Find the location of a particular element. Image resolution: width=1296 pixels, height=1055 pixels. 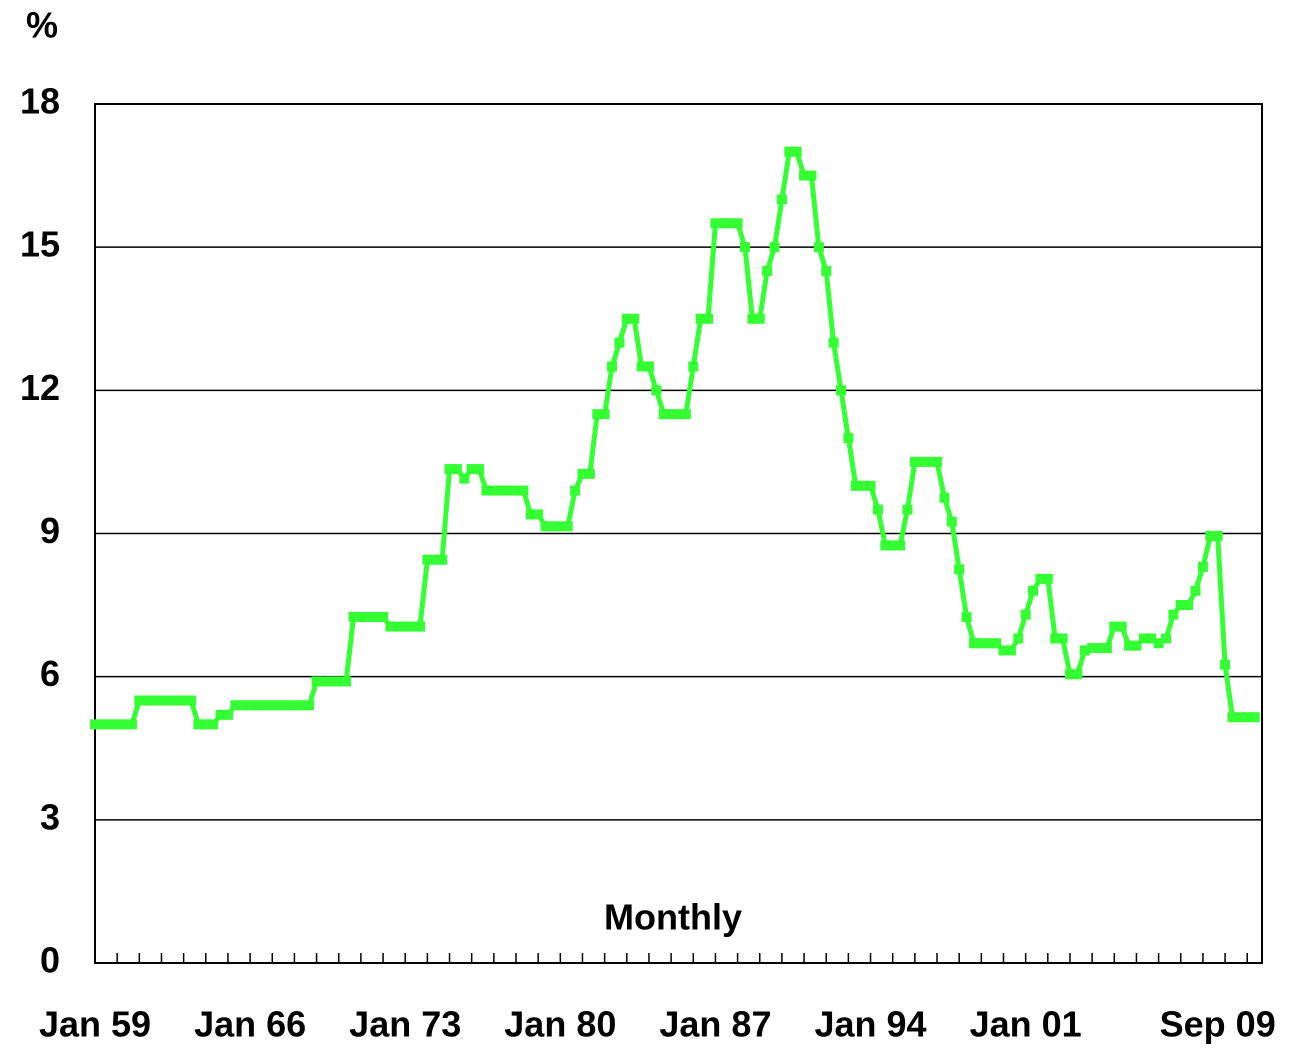

x-tick-label: Jan 87 is located at coordinates (715, 1024).